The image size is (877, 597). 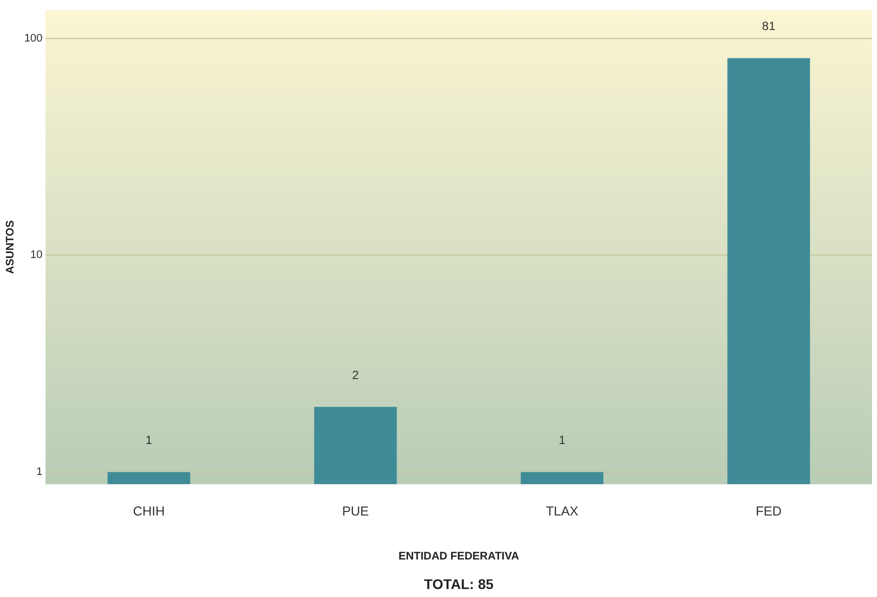 What do you see at coordinates (562, 511) in the screenshot?
I see `x-tick-label: TLAX` at bounding box center [562, 511].